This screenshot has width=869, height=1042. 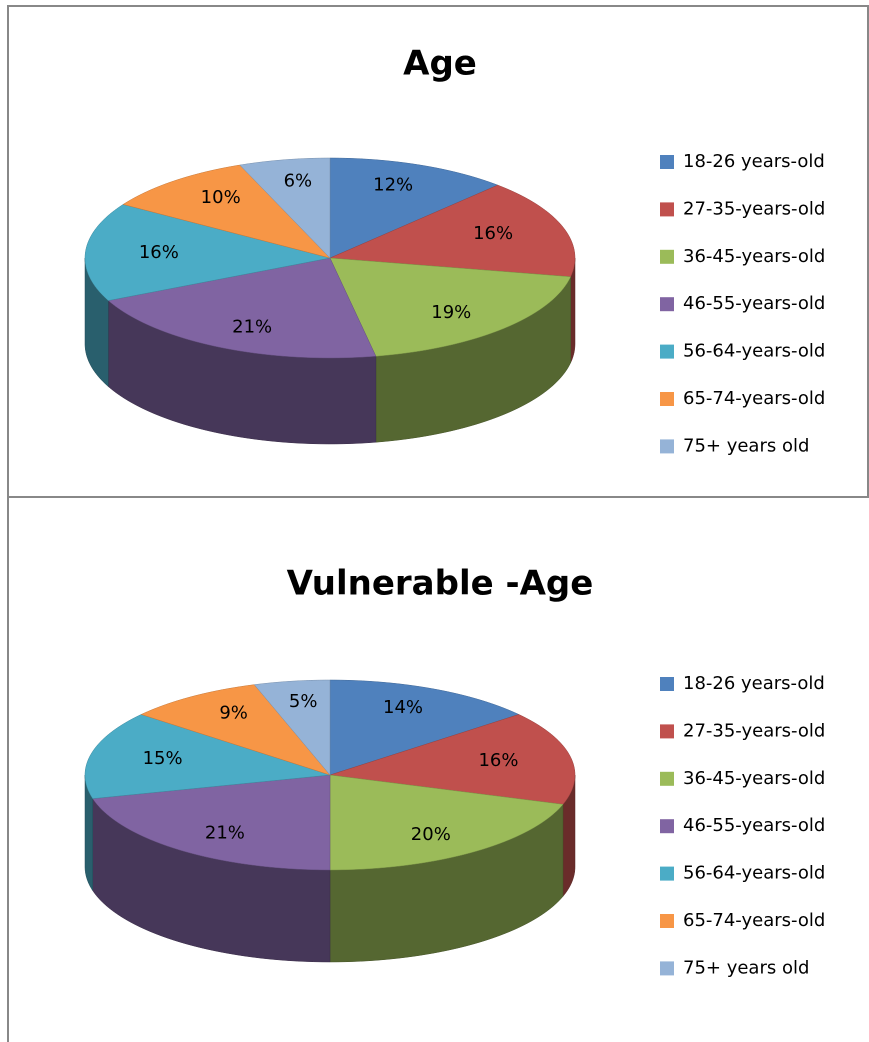 What do you see at coordinates (298, 180) in the screenshot?
I see `data-label: 6%` at bounding box center [298, 180].